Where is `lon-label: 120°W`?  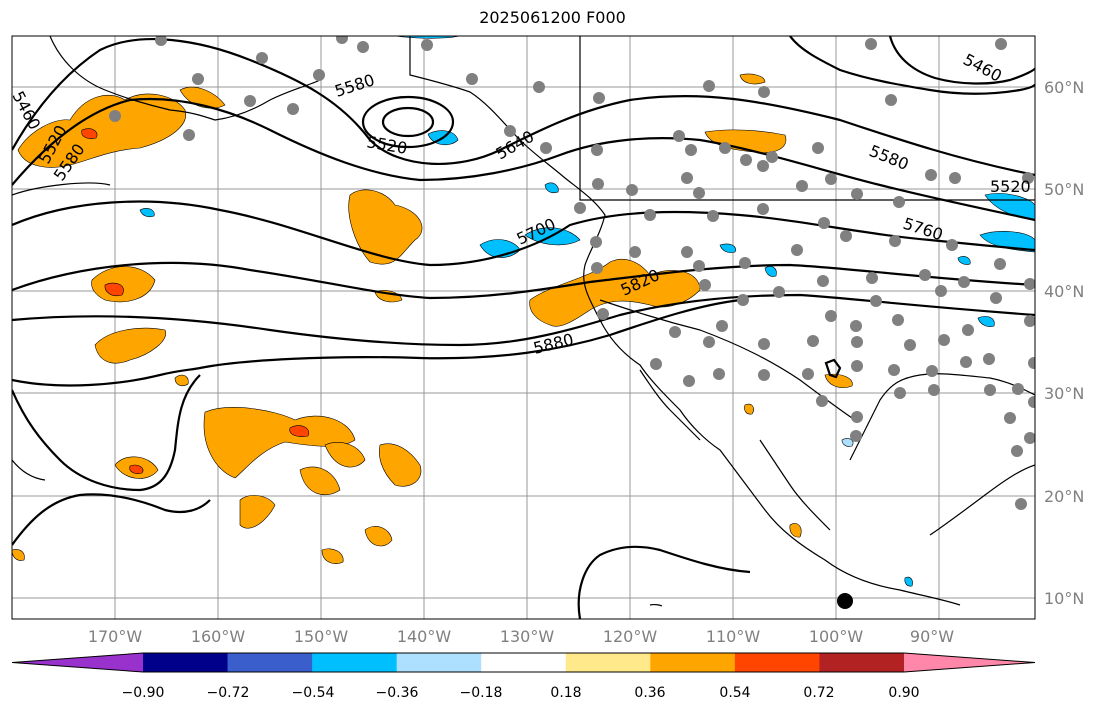 lon-label: 120°W is located at coordinates (630, 636).